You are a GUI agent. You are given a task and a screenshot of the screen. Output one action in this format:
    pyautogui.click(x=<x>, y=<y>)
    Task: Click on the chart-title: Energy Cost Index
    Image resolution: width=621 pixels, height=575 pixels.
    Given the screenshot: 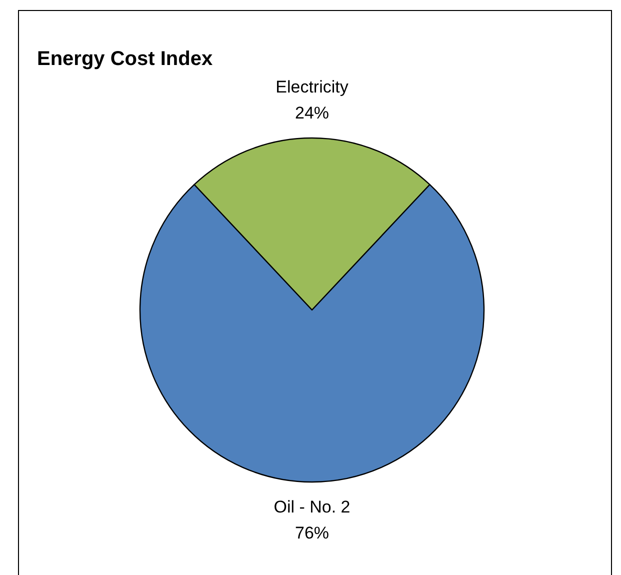 What is the action you would take?
    pyautogui.click(x=125, y=59)
    